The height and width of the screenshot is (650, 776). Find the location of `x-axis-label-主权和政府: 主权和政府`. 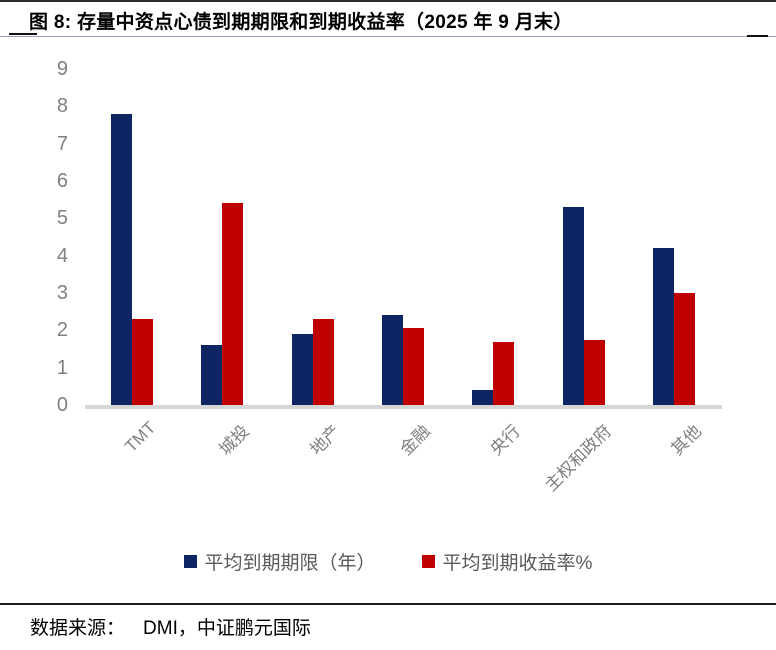

x-axis-label-主权和政府: 主权和政府 is located at coordinates (578, 458).